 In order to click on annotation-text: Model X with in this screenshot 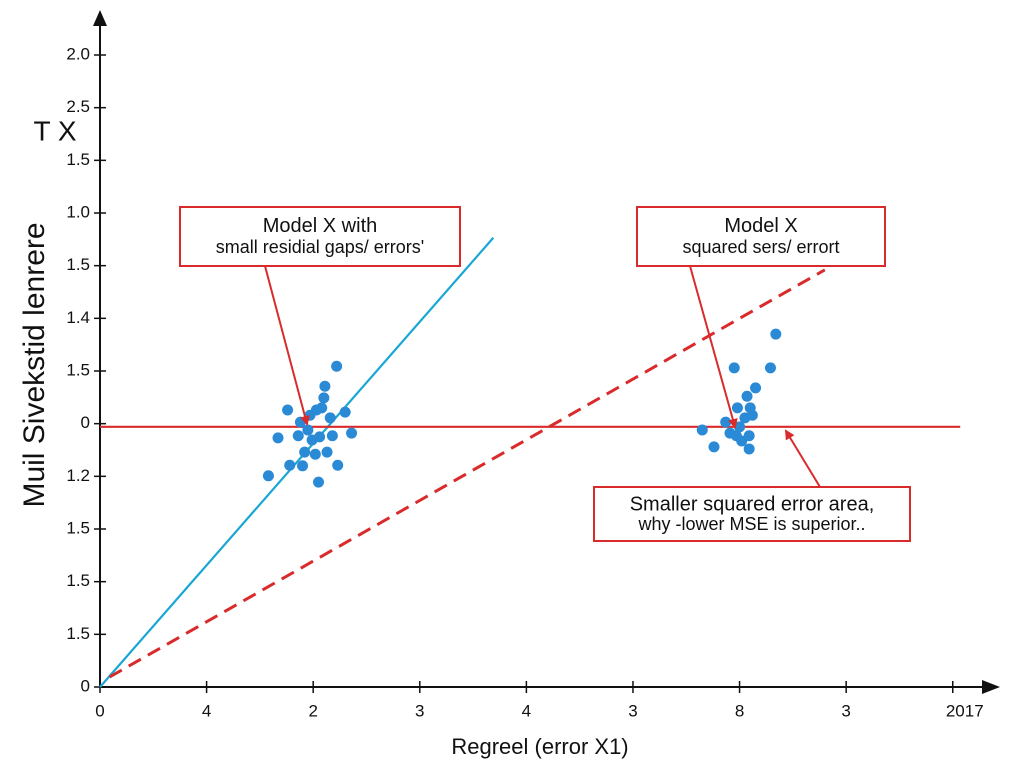, I will do `click(320, 226)`.